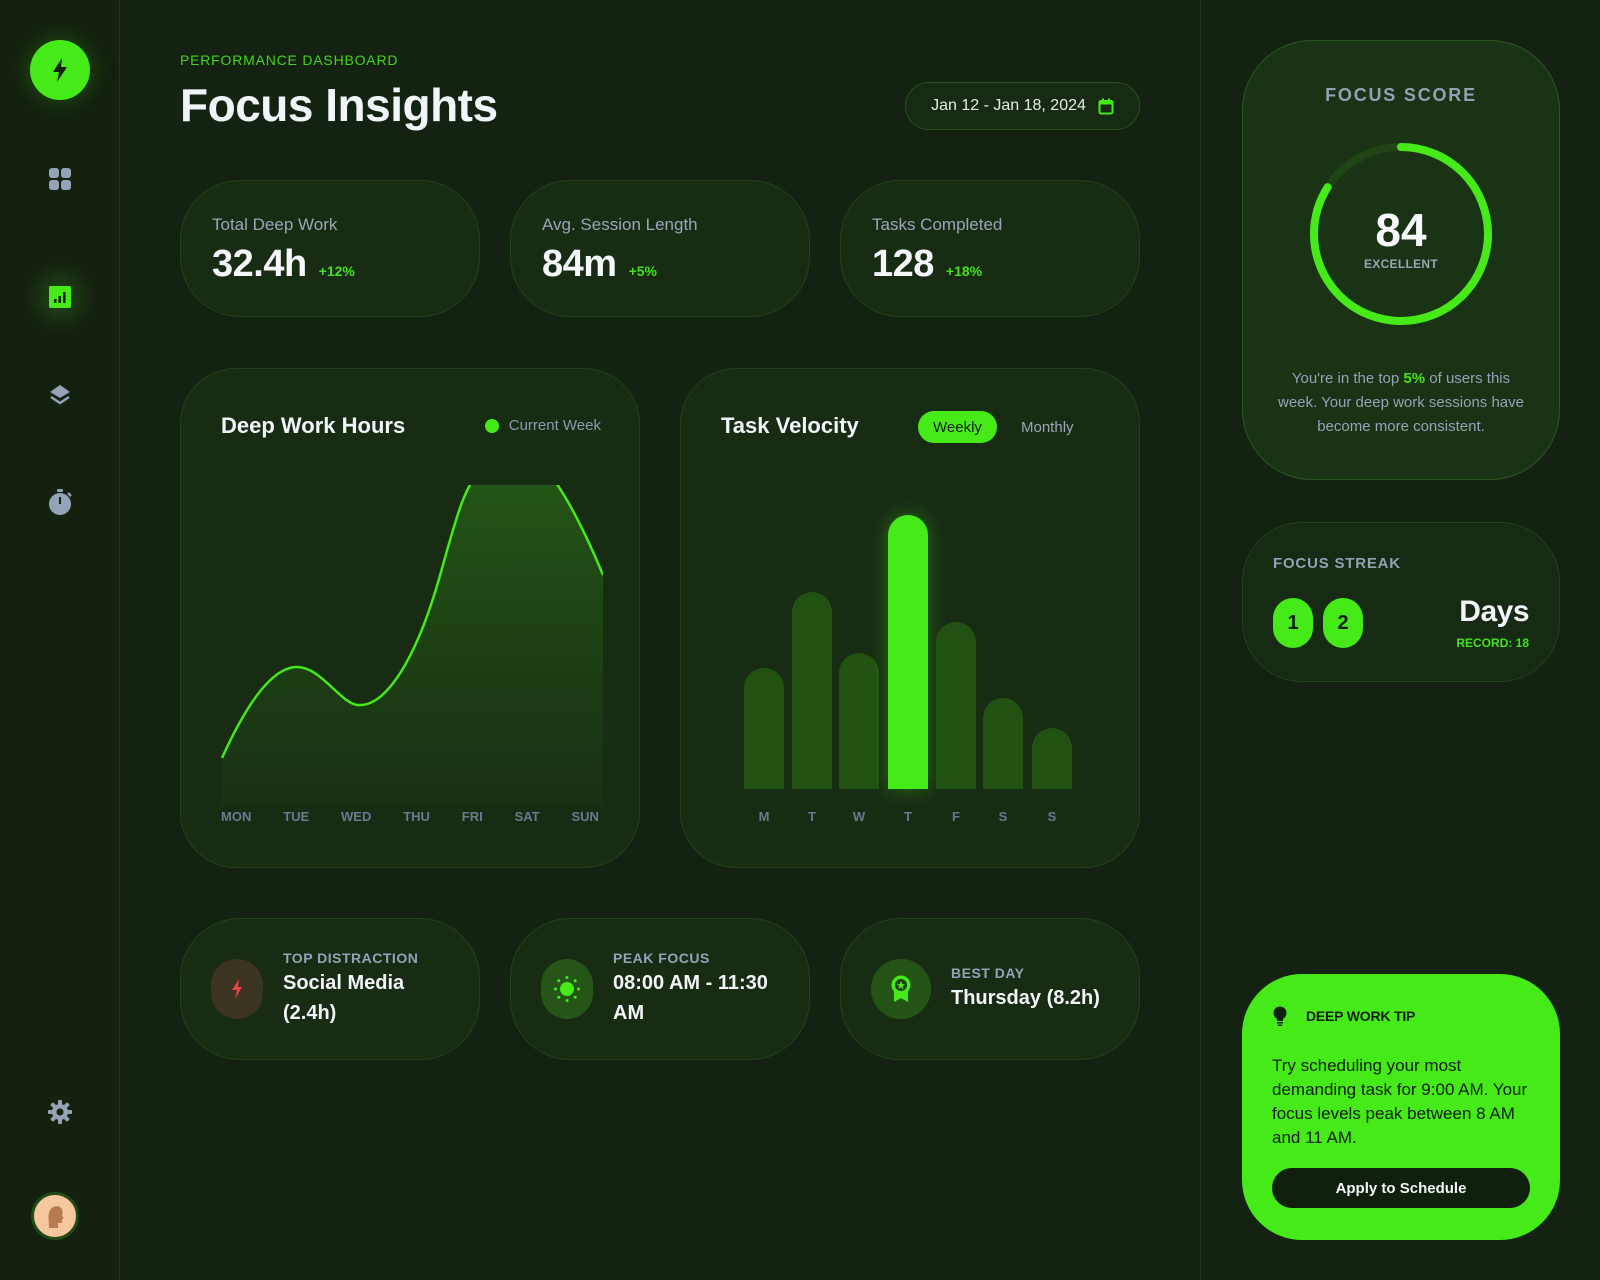 This screenshot has height=1280, width=1600. What do you see at coordinates (1401, 1188) in the screenshot?
I see `apply-to-schedule-button: Apply to Schedule` at bounding box center [1401, 1188].